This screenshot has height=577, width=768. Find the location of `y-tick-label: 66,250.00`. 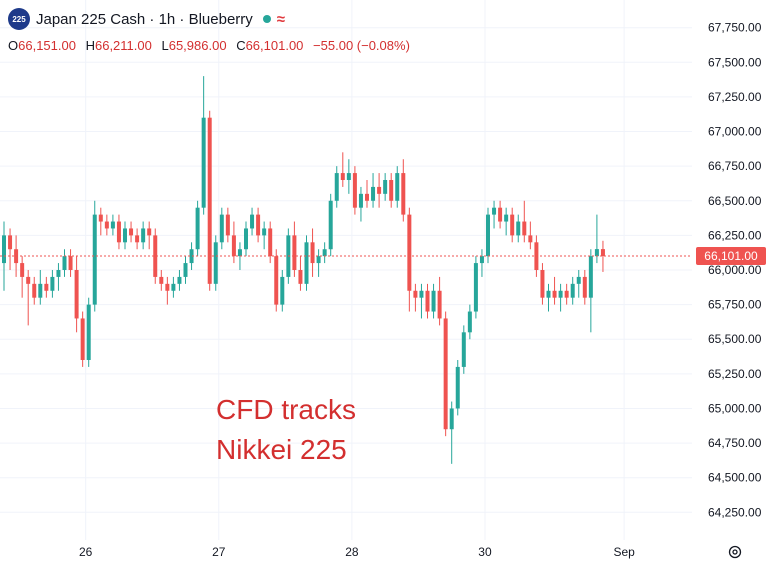

y-tick-label: 66,250.00 is located at coordinates (735, 235).